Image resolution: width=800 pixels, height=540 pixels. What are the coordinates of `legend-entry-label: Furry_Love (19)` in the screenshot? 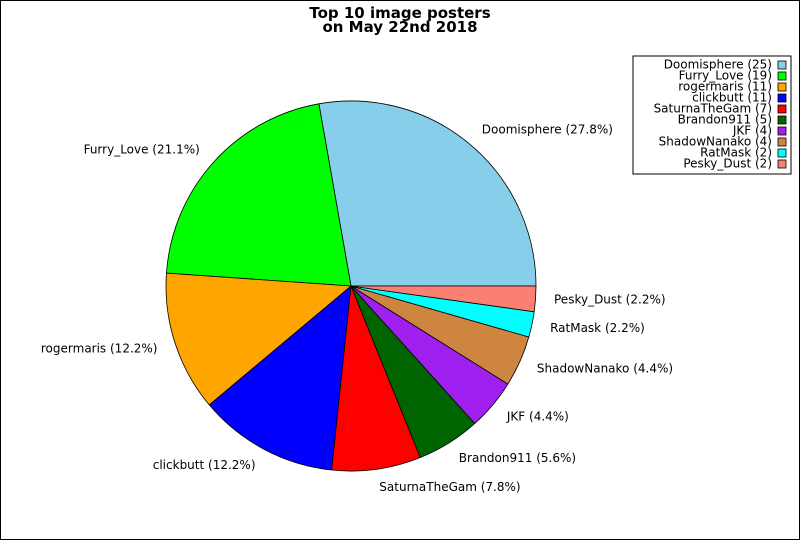 It's located at (725, 76).